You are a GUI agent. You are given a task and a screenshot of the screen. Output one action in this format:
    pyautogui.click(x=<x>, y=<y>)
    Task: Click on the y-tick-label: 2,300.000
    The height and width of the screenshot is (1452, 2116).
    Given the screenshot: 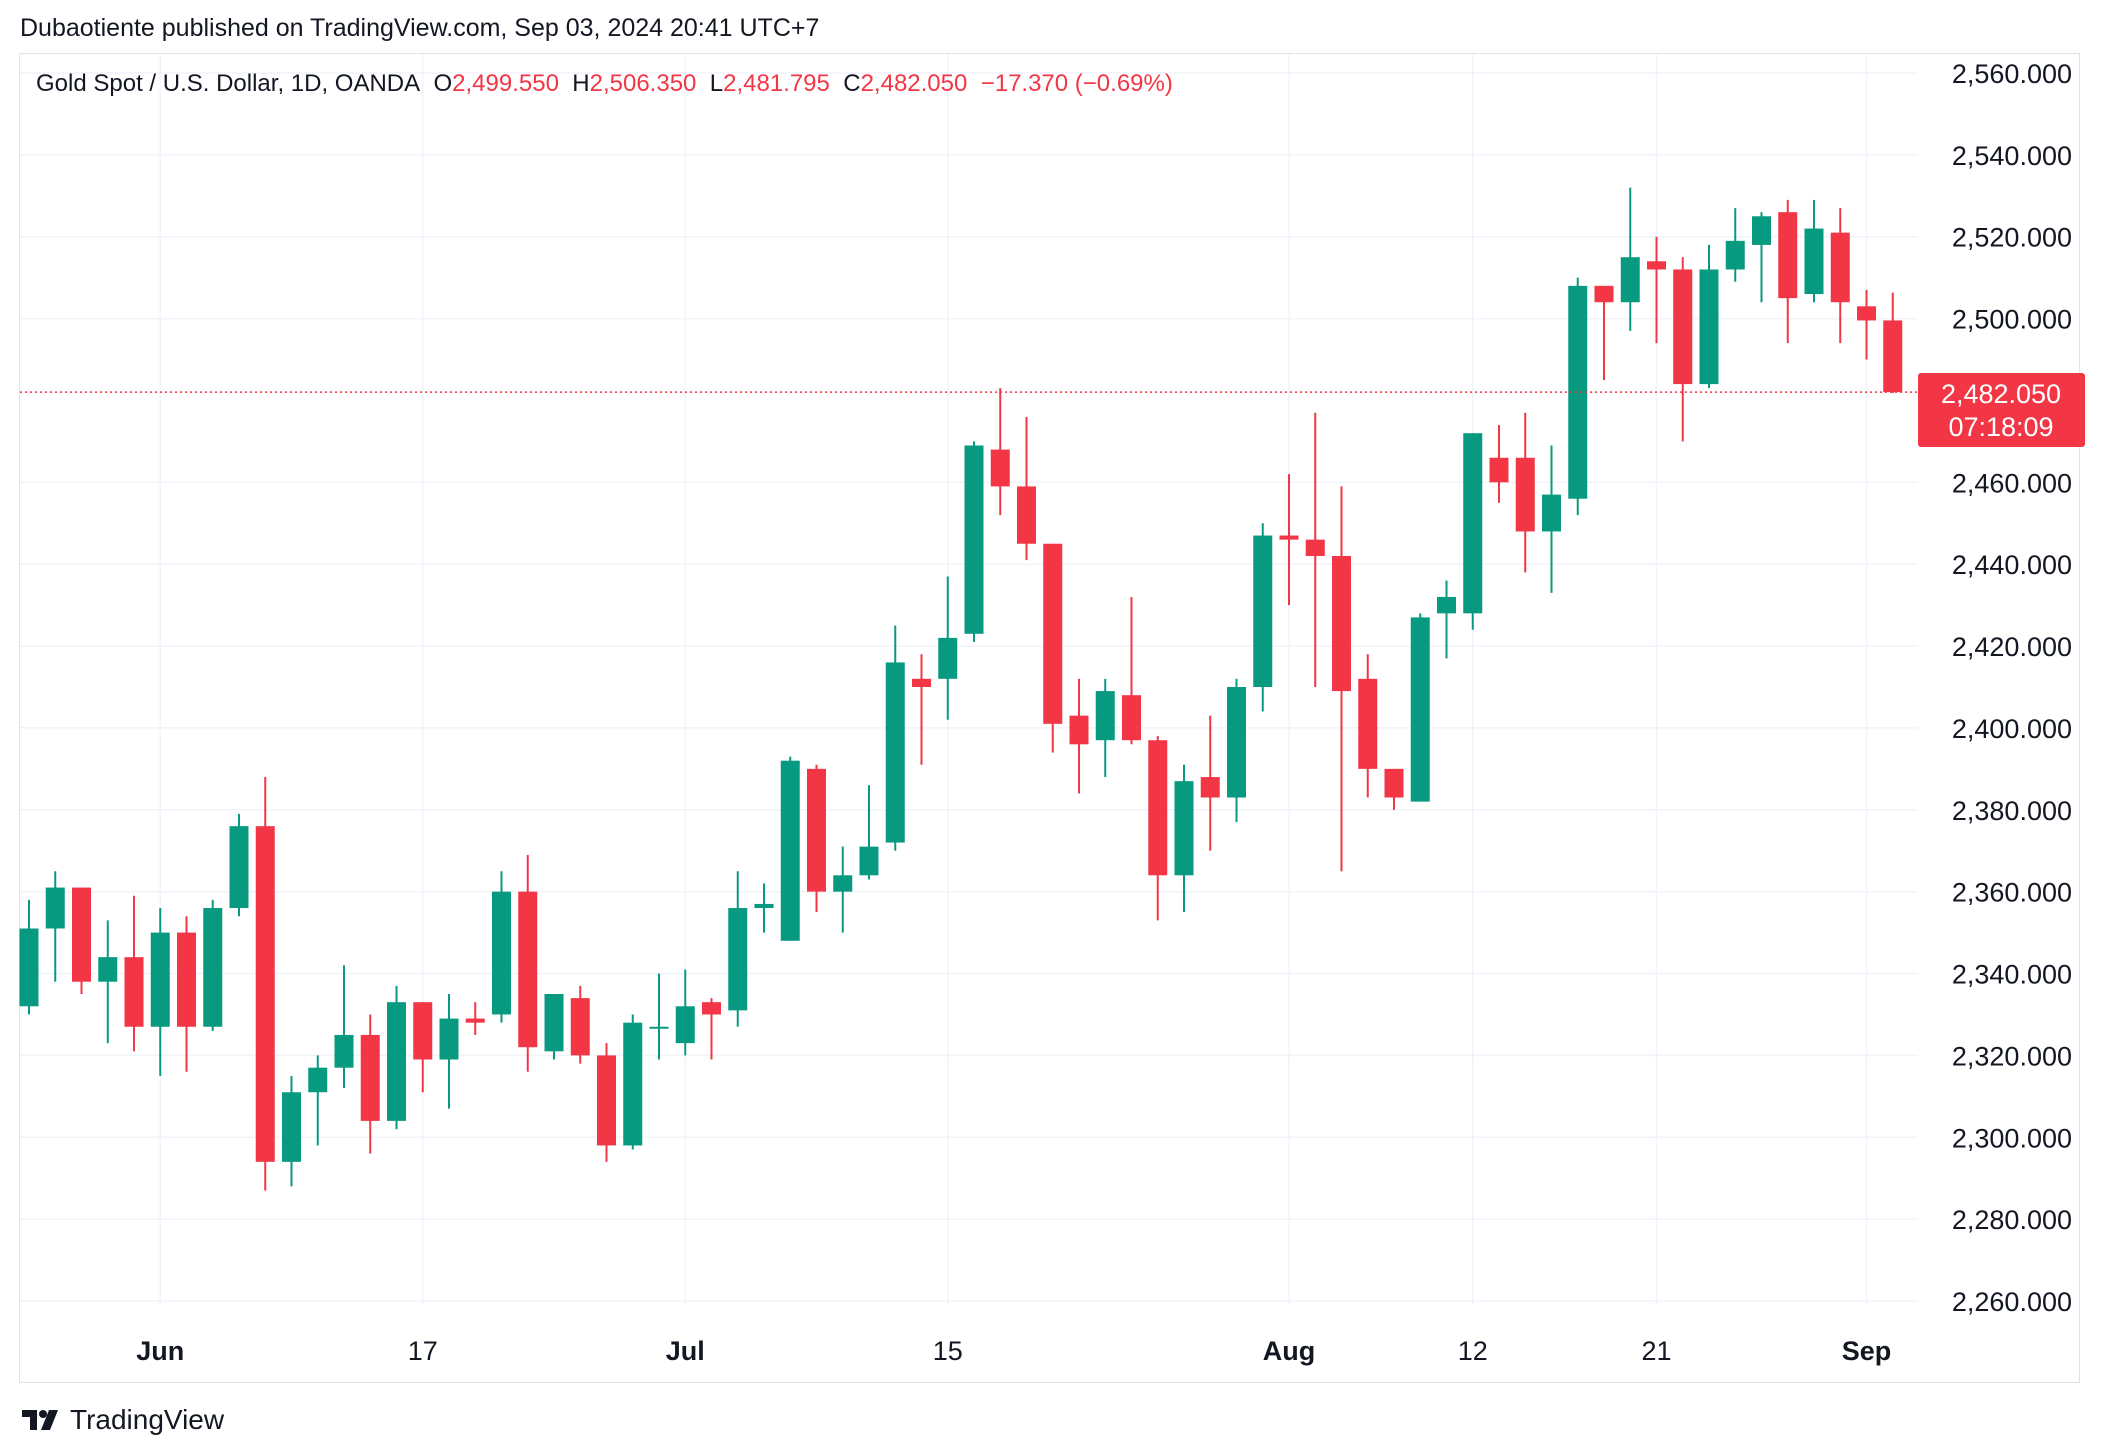 What is the action you would take?
    pyautogui.click(x=2012, y=1138)
    